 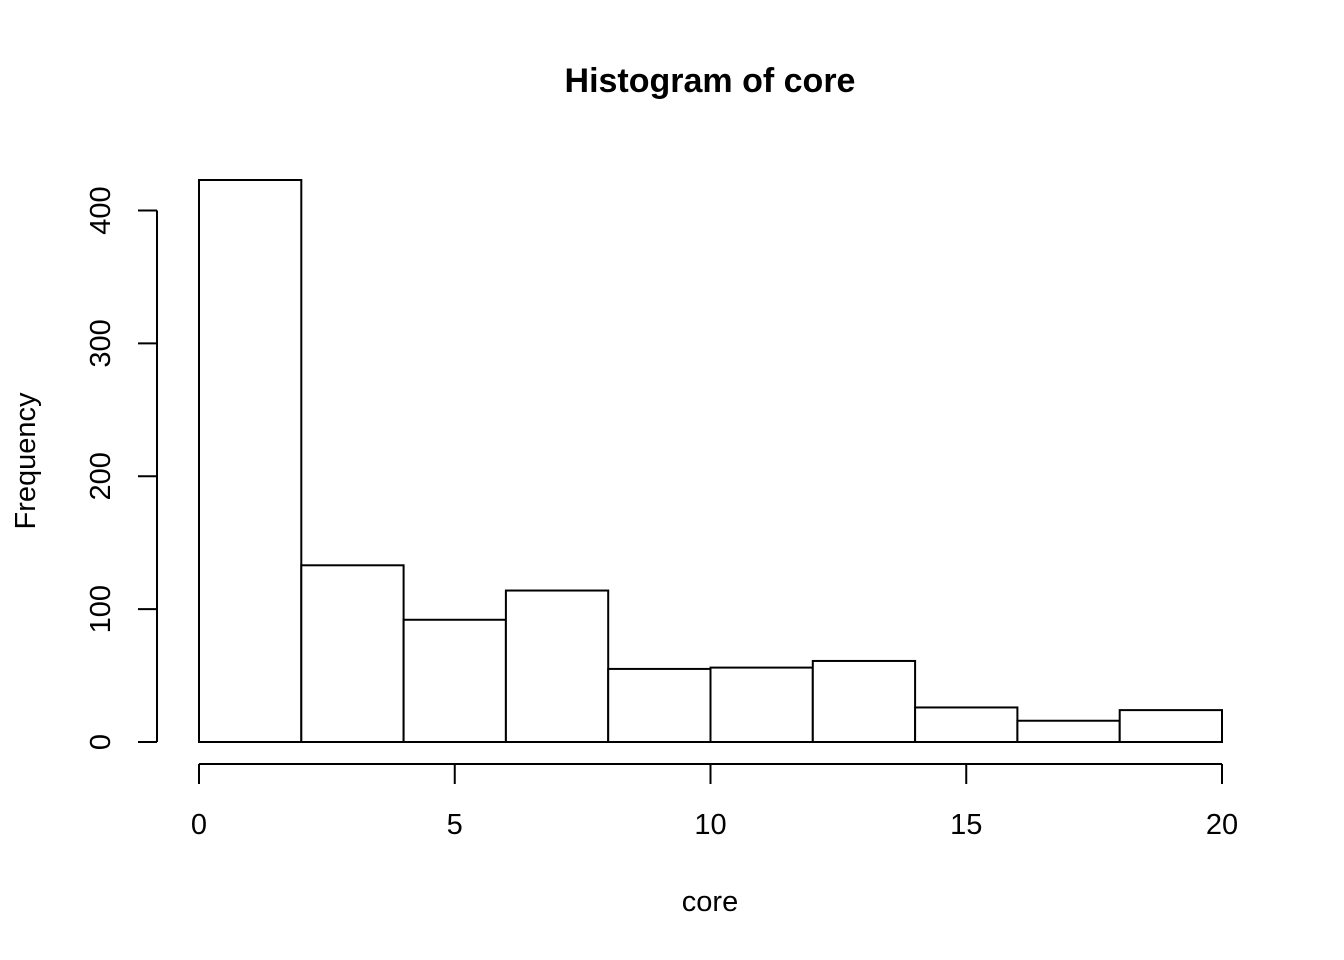 I want to click on y-tick-label-3: 300, so click(x=101, y=343).